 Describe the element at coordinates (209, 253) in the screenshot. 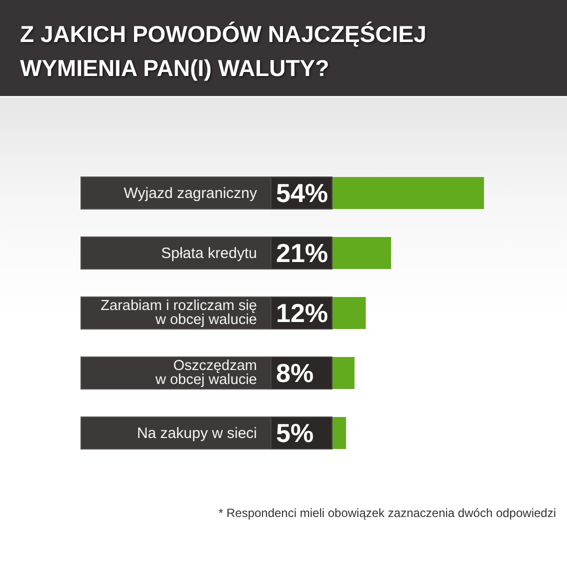

I see `y-tick-label: Spłata kredytu` at that location.